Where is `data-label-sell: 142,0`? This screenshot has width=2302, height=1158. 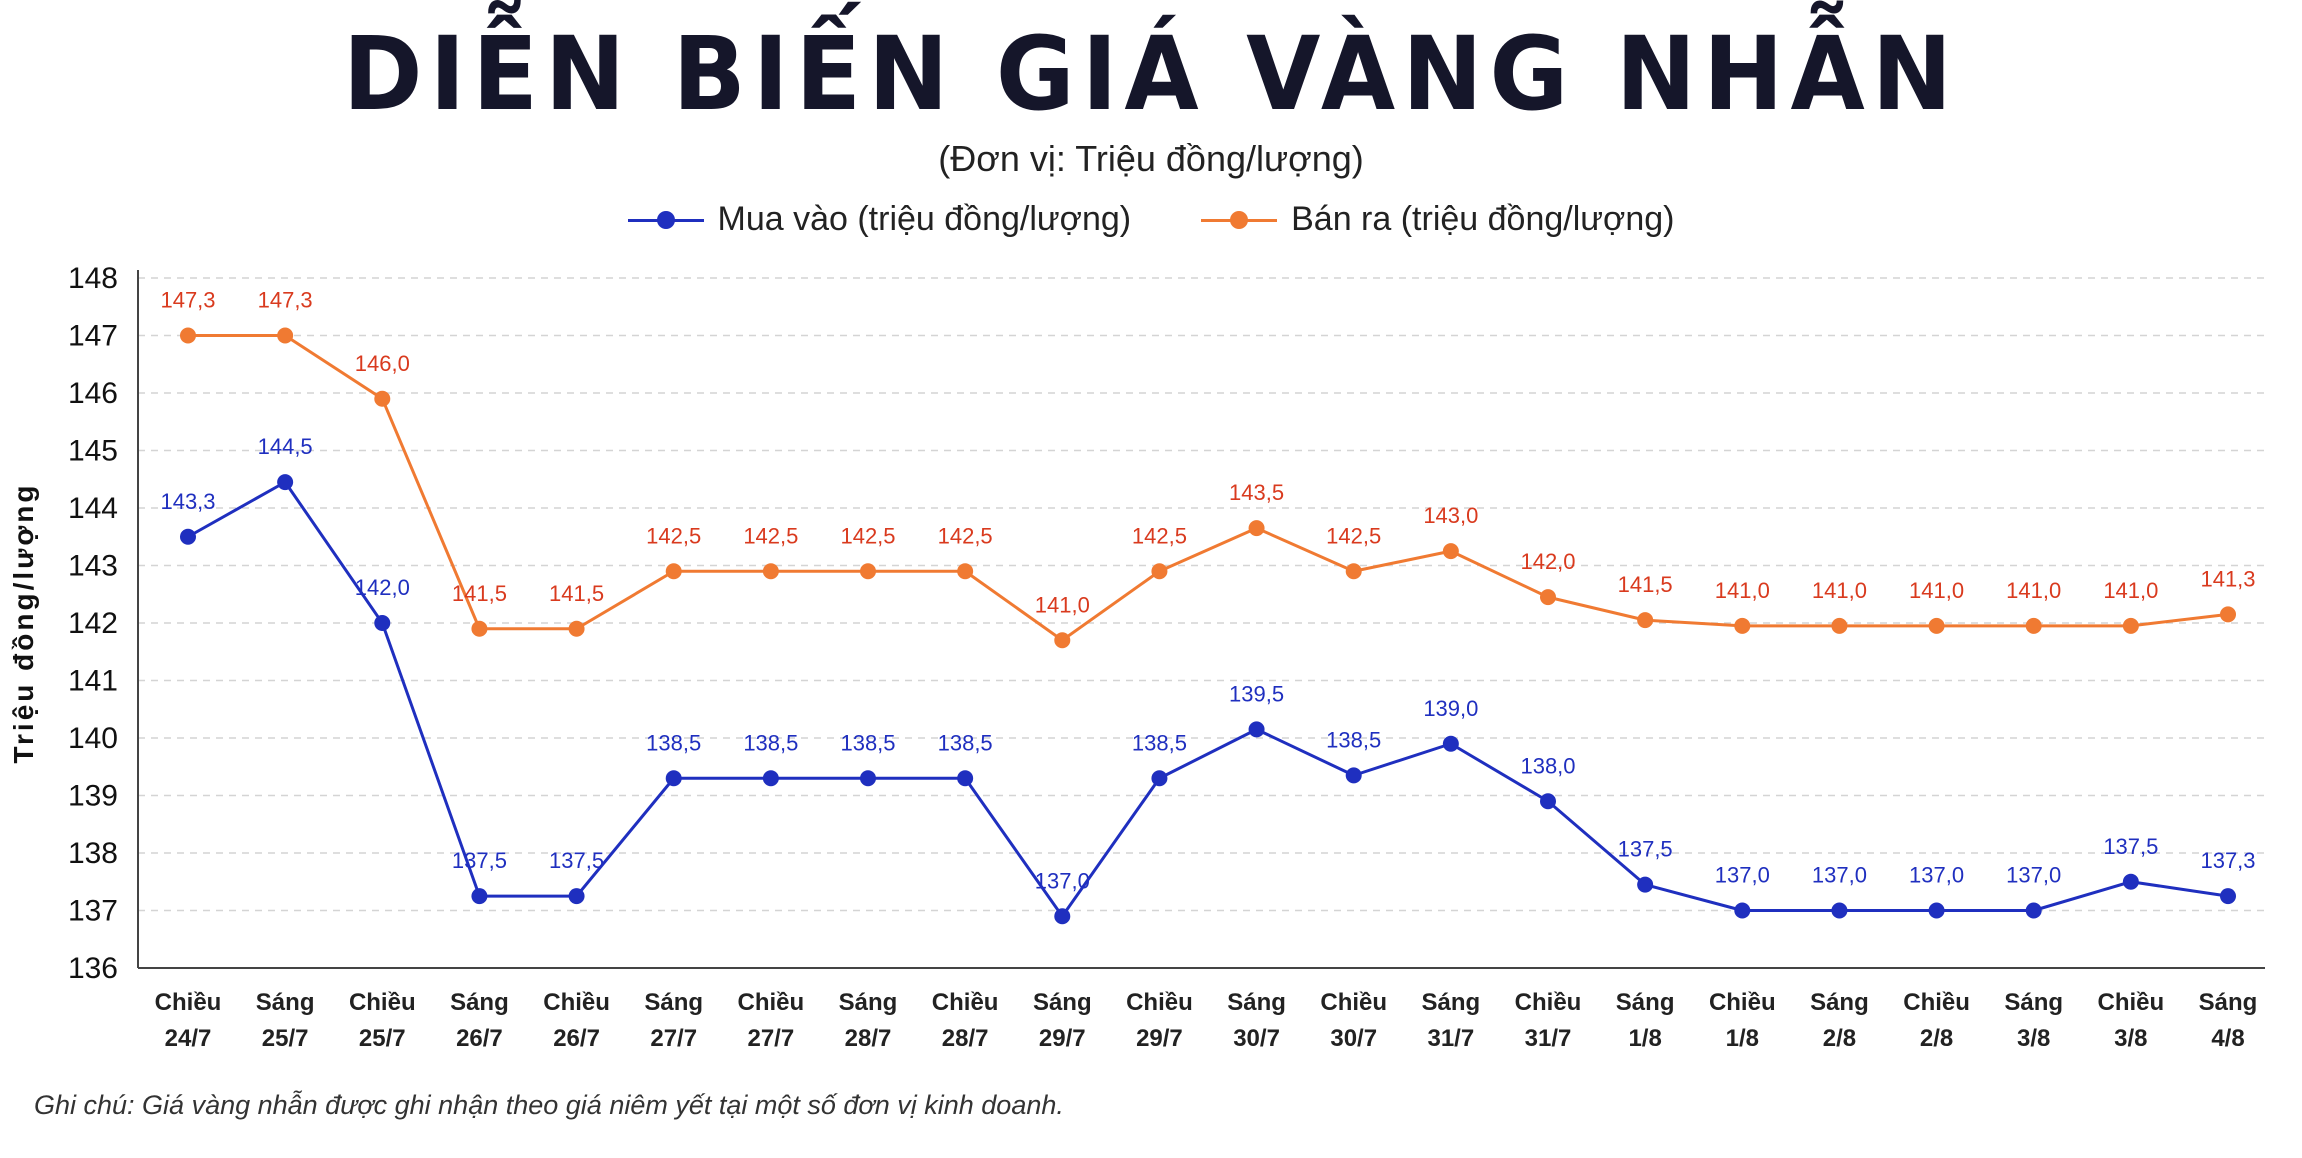 data-label-sell: 142,0 is located at coordinates (1547, 561).